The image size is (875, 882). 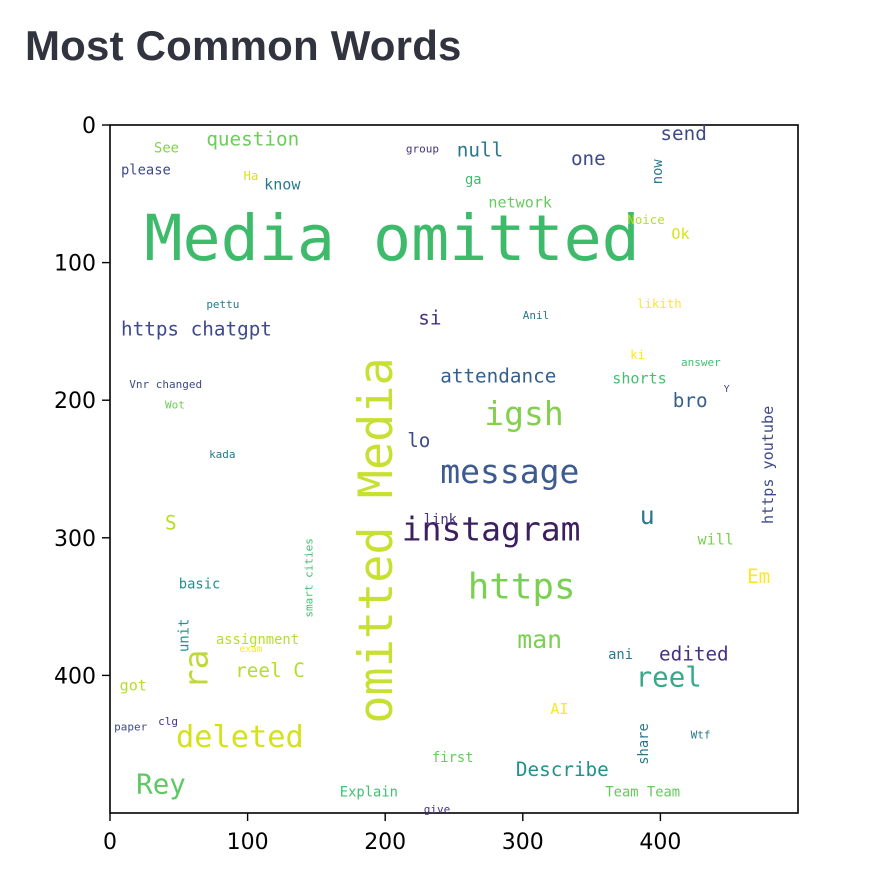 I want to click on word-give: give, so click(x=437, y=809).